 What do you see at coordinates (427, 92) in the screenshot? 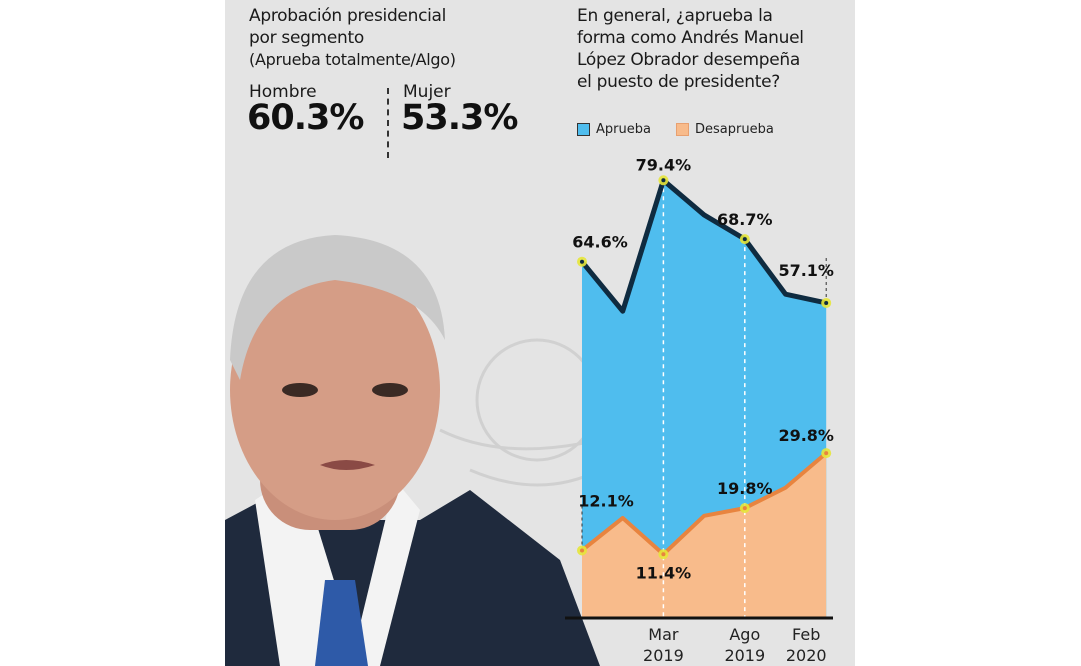
I see `segment-label-mujer: Mujer` at bounding box center [427, 92].